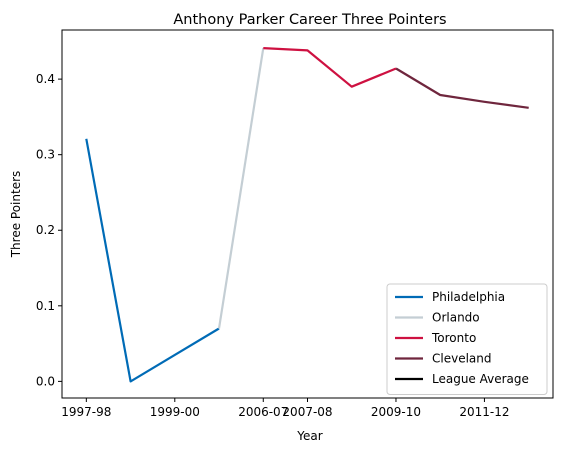  Describe the element at coordinates (307, 412) in the screenshot. I see `x-tick-label: 2007-08` at that location.